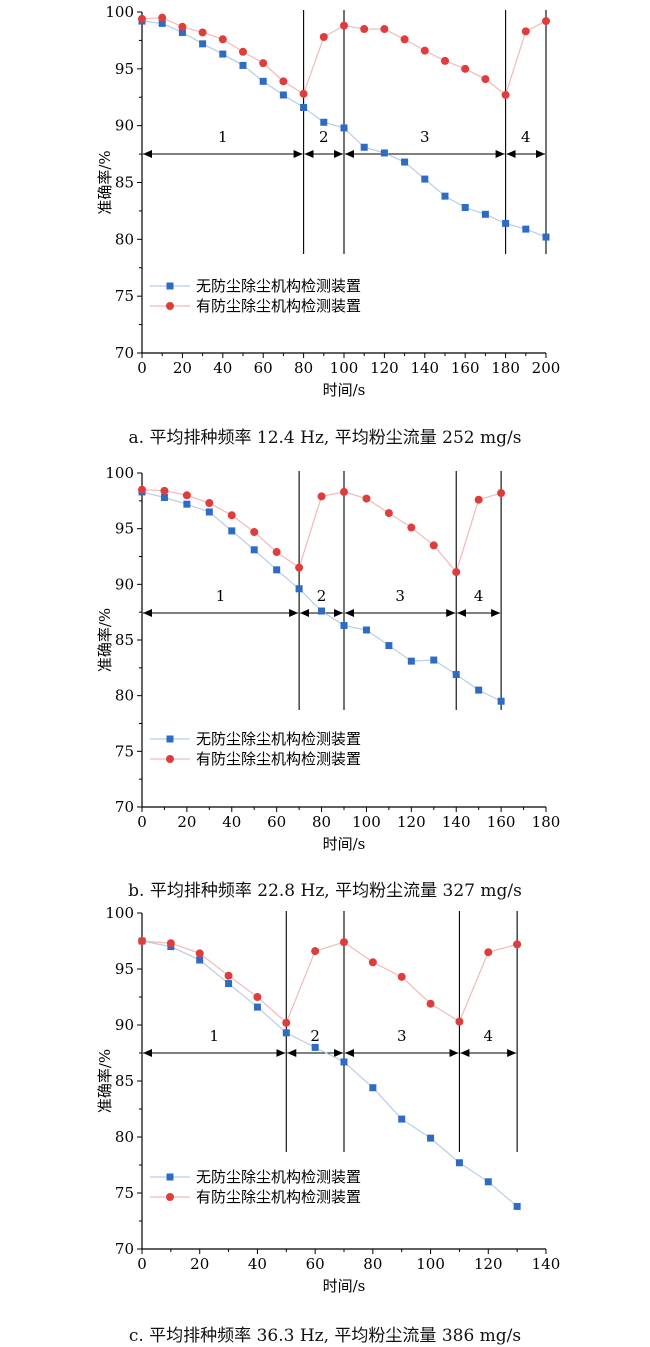 The width and height of the screenshot is (650, 1347). I want to click on chart-a-x-tick-label: 0, so click(142, 368).